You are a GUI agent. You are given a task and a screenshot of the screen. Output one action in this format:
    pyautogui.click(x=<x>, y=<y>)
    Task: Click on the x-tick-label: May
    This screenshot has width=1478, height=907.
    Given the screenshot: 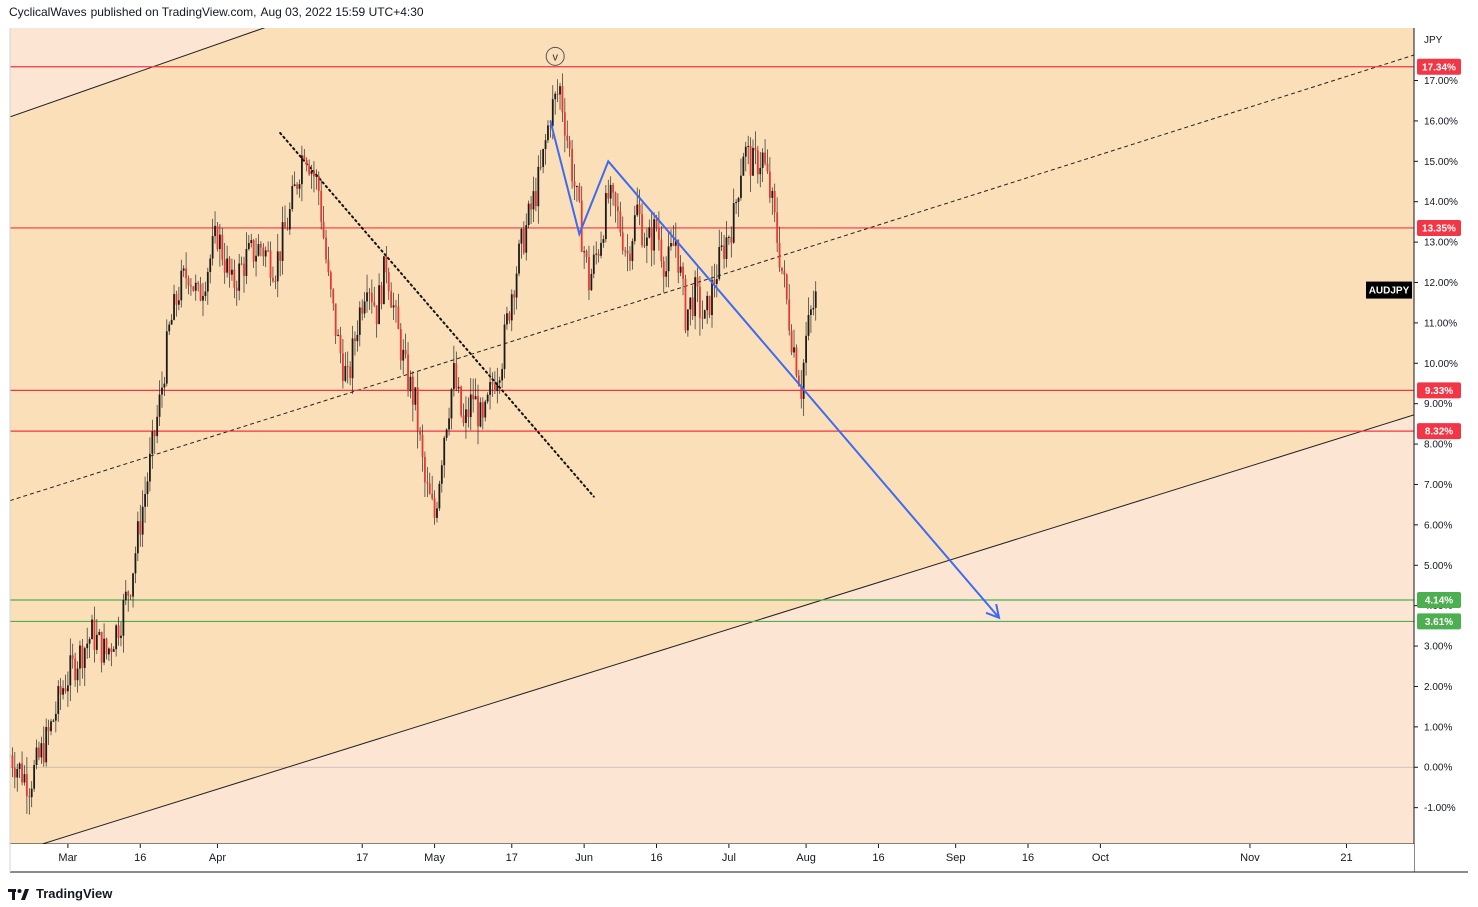 What is the action you would take?
    pyautogui.click(x=434, y=858)
    